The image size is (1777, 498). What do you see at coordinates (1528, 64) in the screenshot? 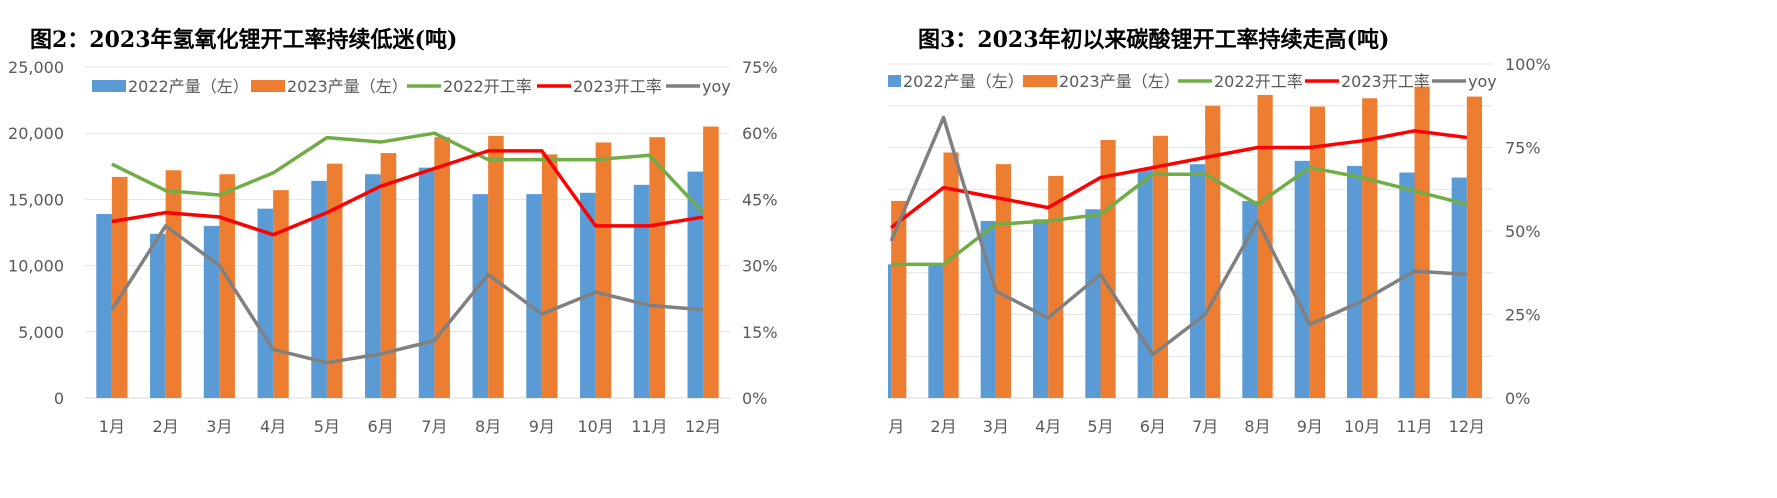
I see `right-axis-tick-label: 100%` at bounding box center [1528, 64].